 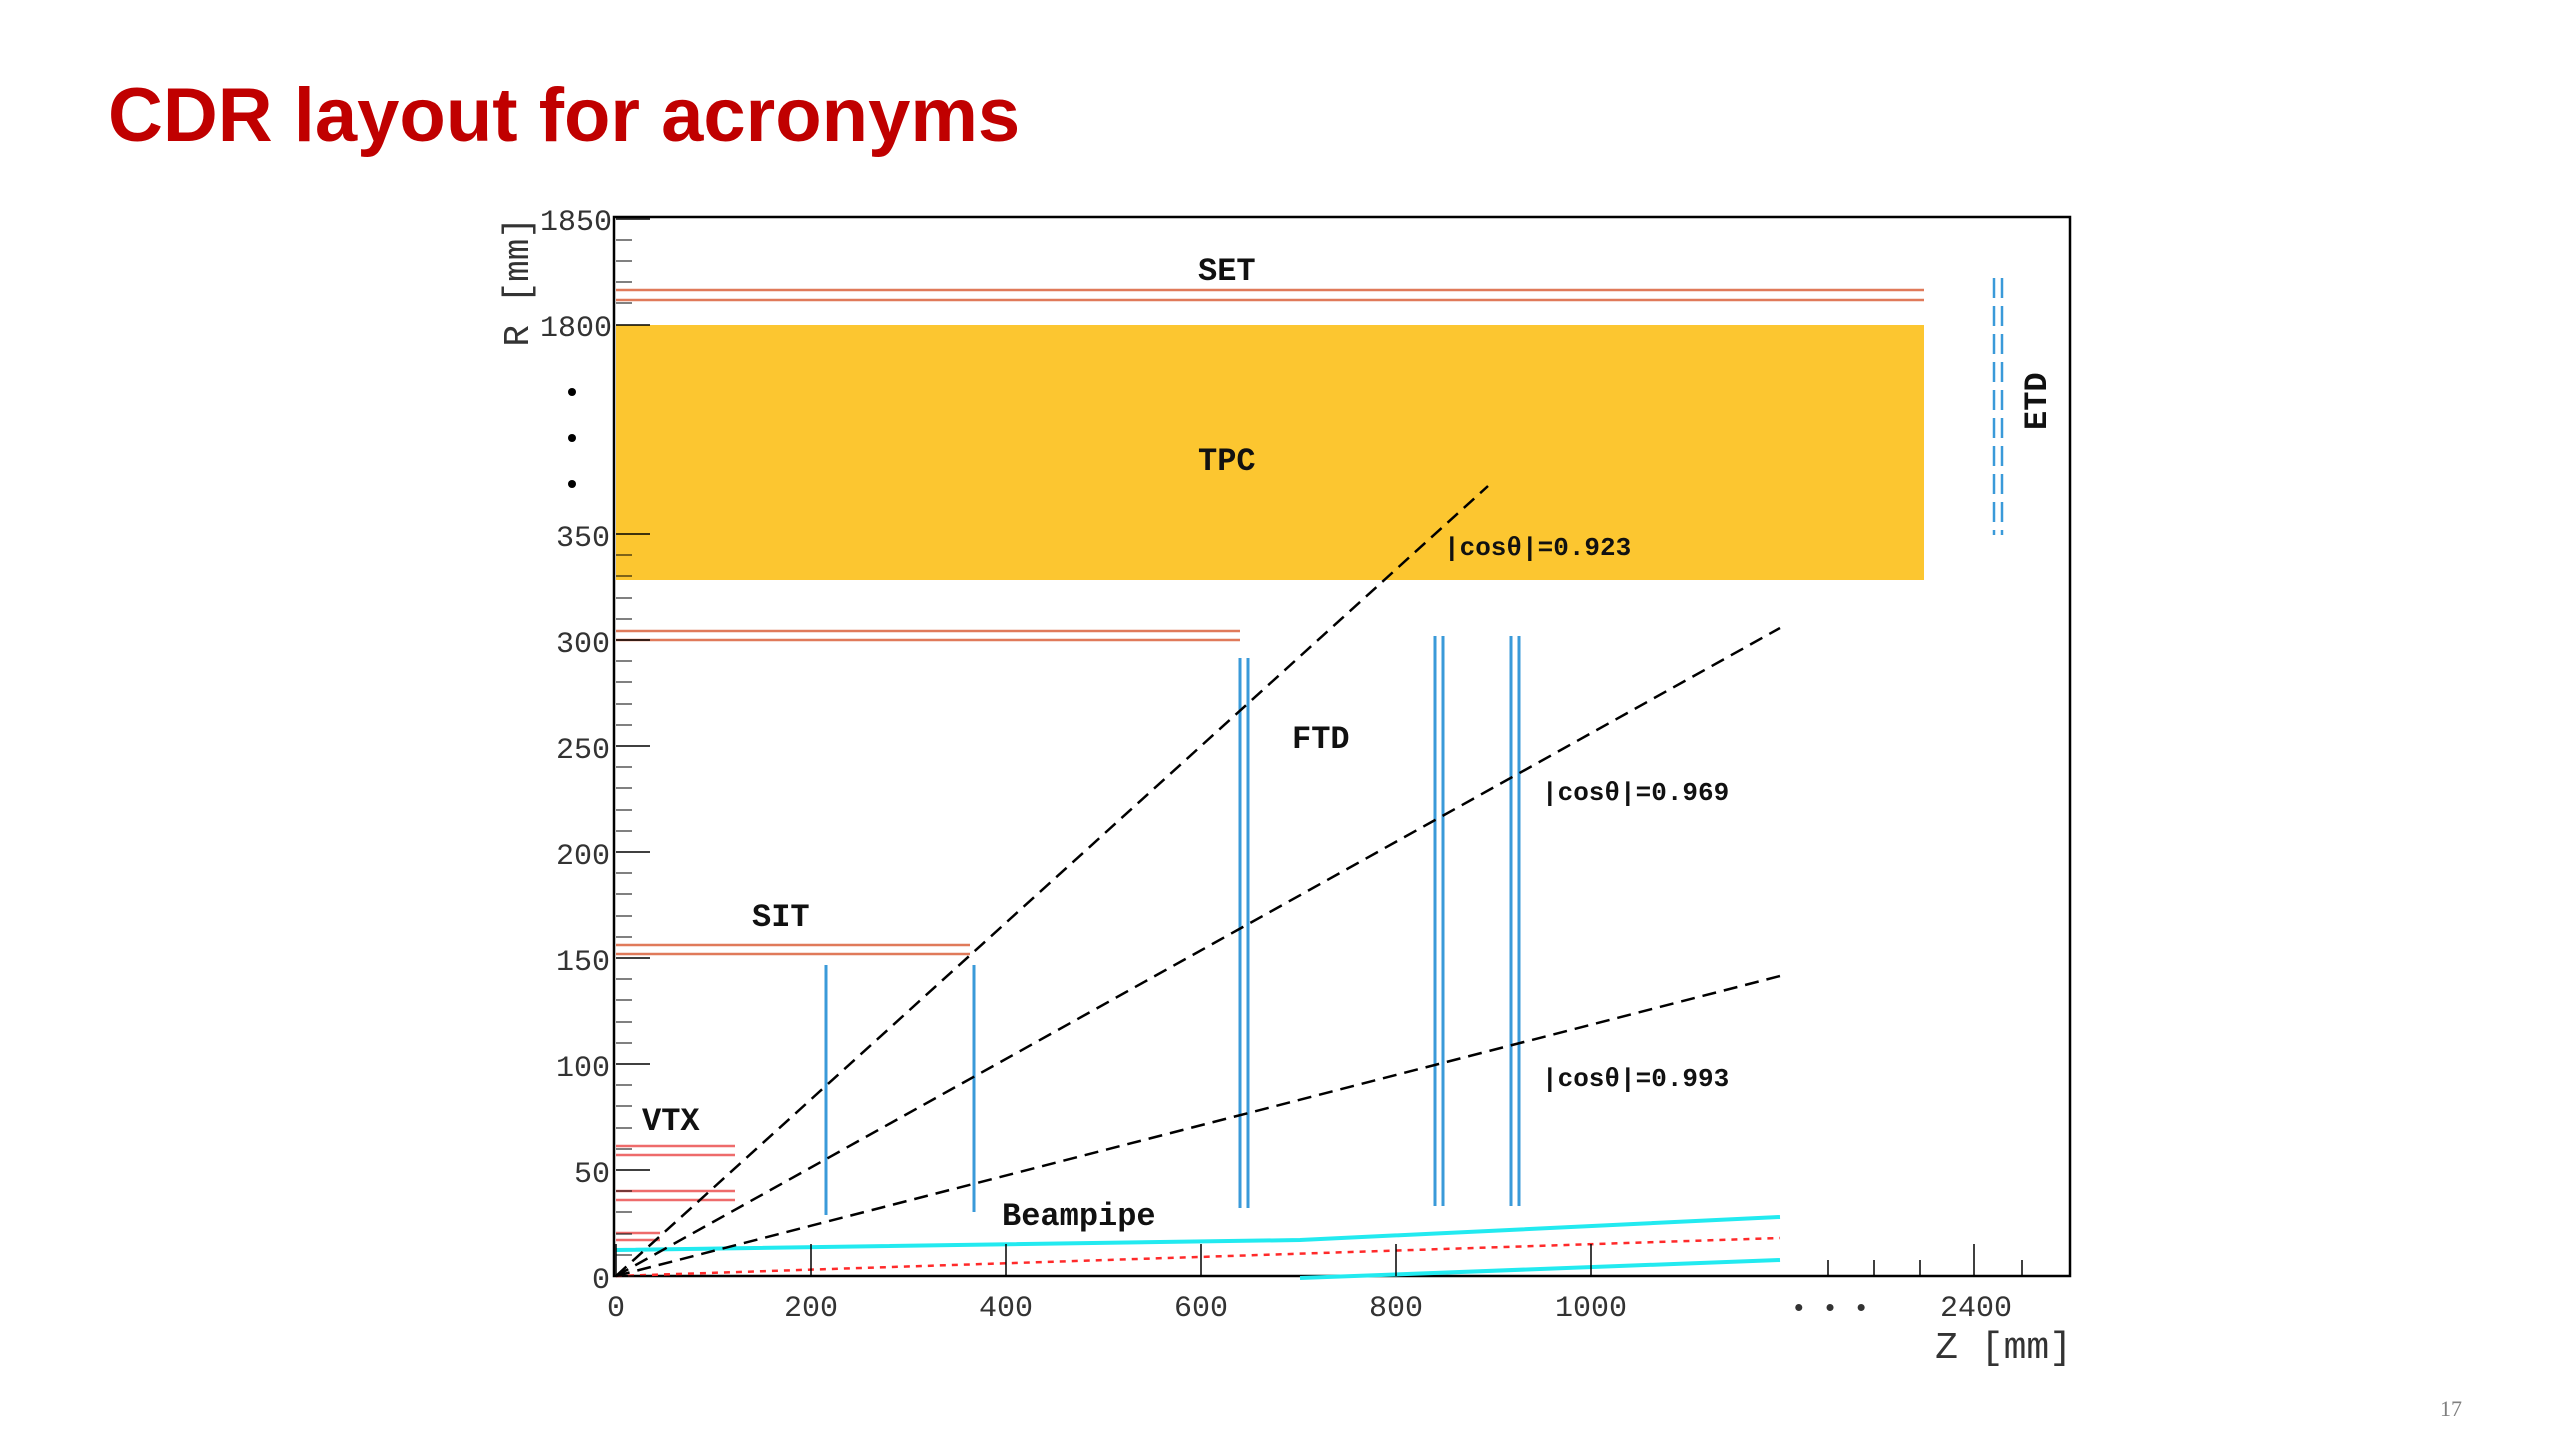 I want to click on y-axis-ticks, so click(x=633, y=747).